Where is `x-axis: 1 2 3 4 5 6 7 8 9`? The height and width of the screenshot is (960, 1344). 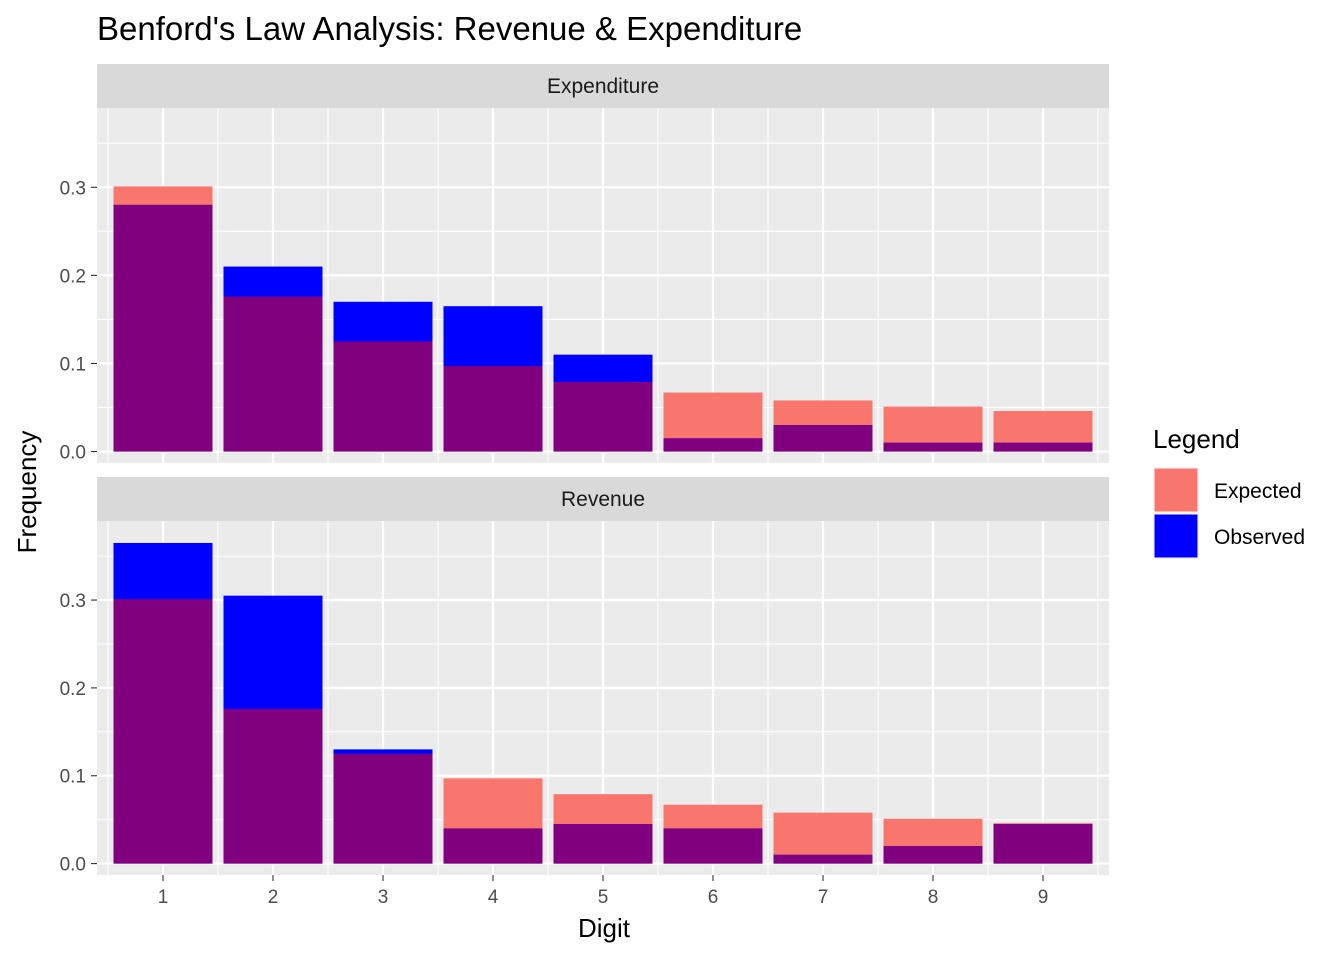
x-axis: 1 2 3 4 5 6 7 8 9 is located at coordinates (603, 891).